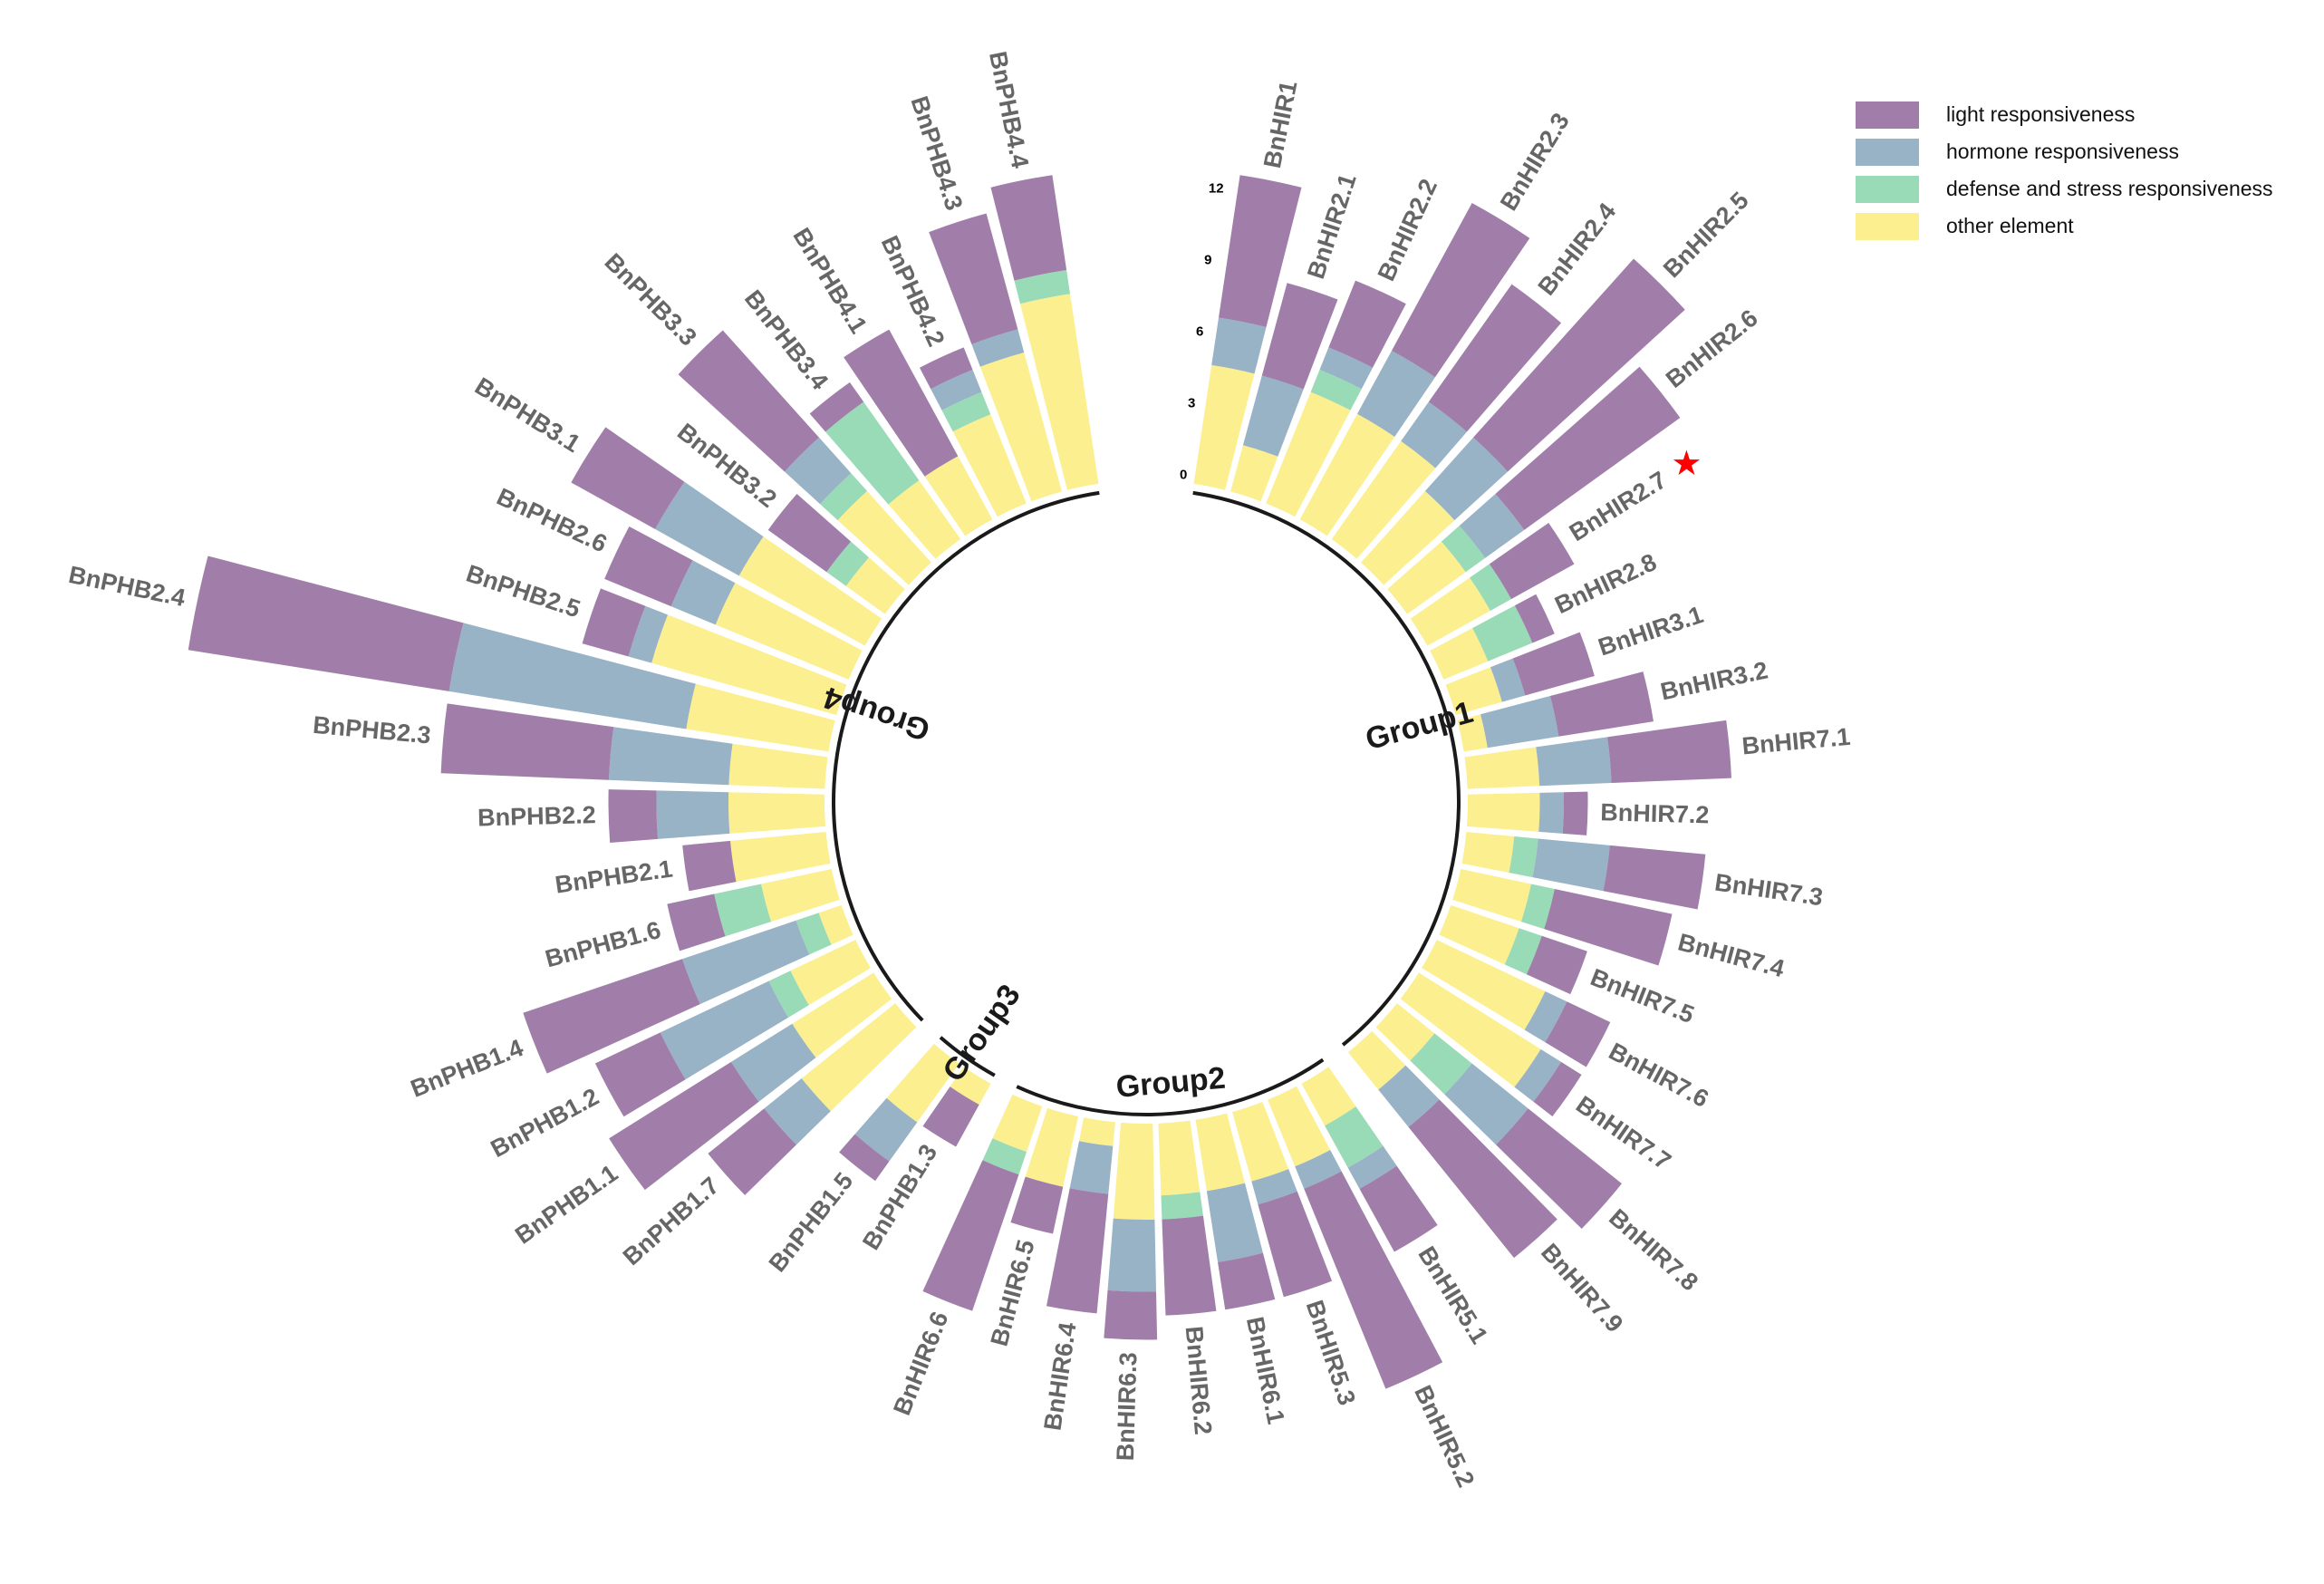 Image resolution: width=2324 pixels, height=1584 pixels. I want to click on bar-BnPHB1.4, so click(688, 989).